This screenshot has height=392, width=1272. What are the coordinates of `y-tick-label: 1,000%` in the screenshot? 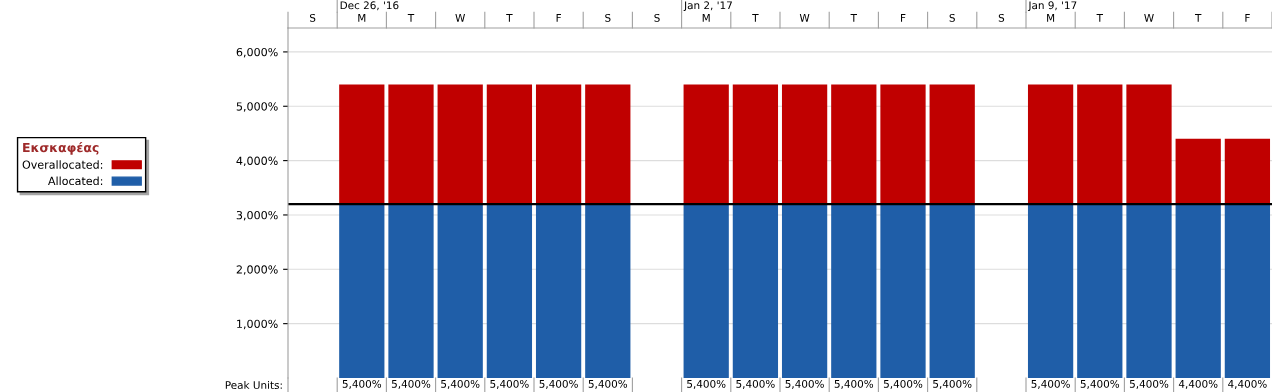 It's located at (257, 324).